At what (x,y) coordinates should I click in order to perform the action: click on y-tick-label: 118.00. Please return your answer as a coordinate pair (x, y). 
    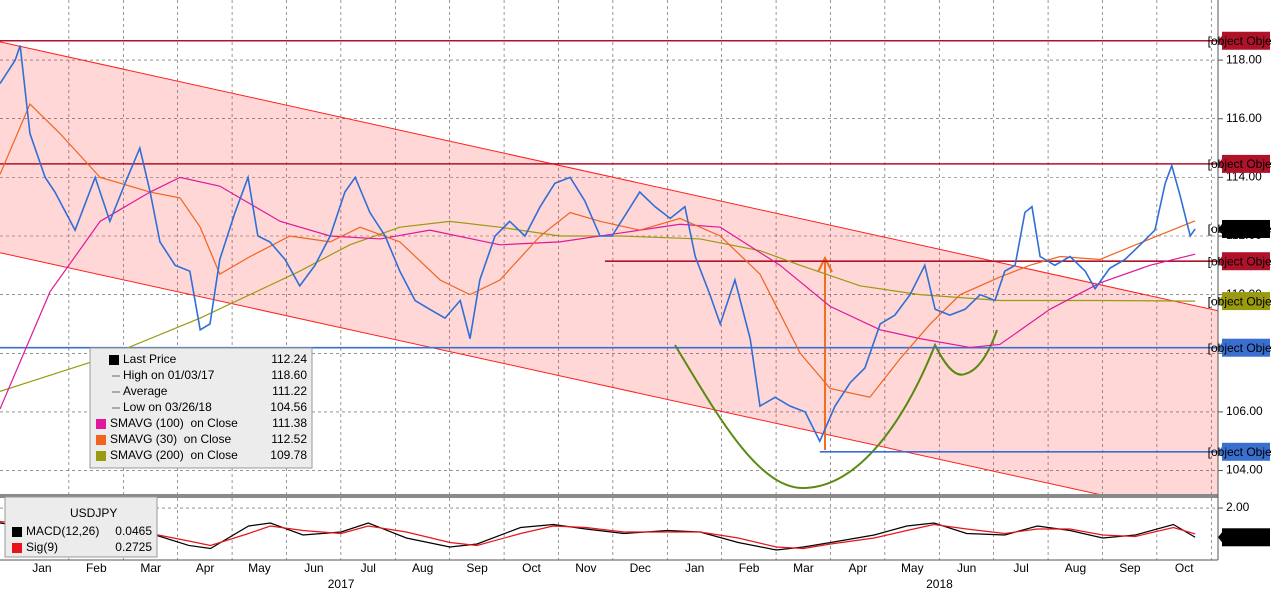
    Looking at the image, I should click on (1244, 59).